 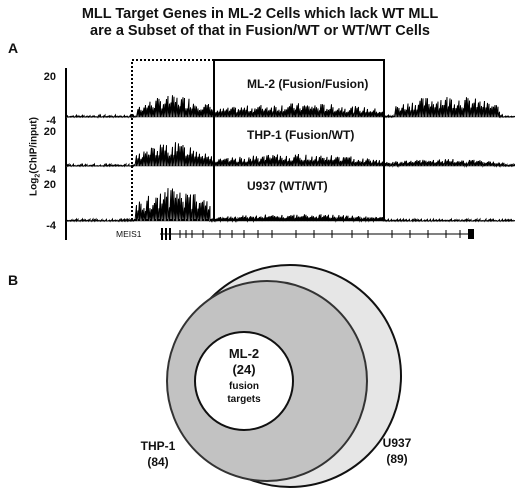 What do you see at coordinates (51, 226) in the screenshot?
I see `track3-ymin: -4` at bounding box center [51, 226].